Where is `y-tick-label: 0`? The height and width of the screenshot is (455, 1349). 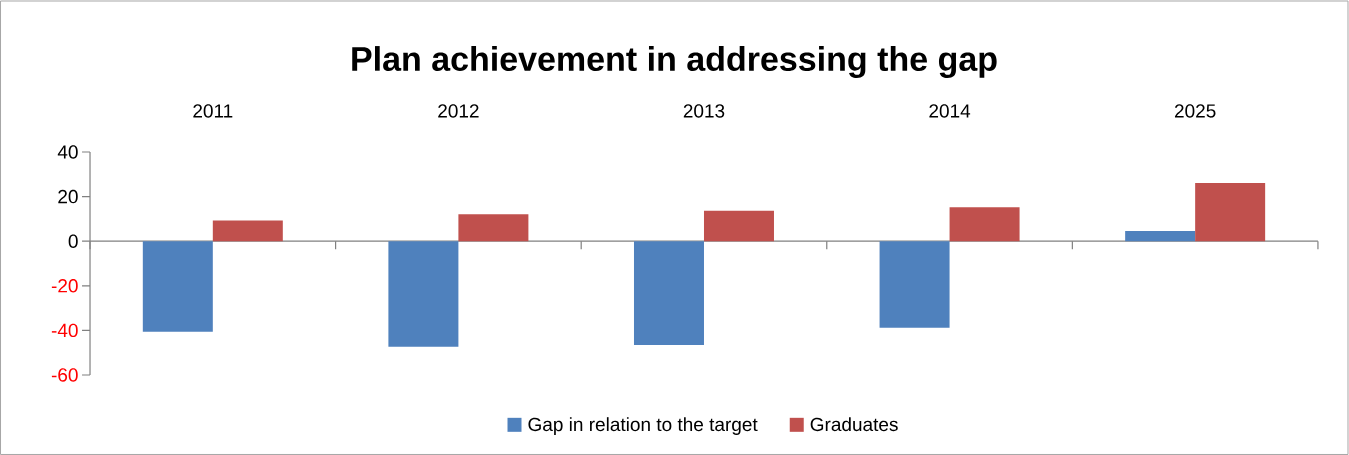 y-tick-label: 0 is located at coordinates (73, 241).